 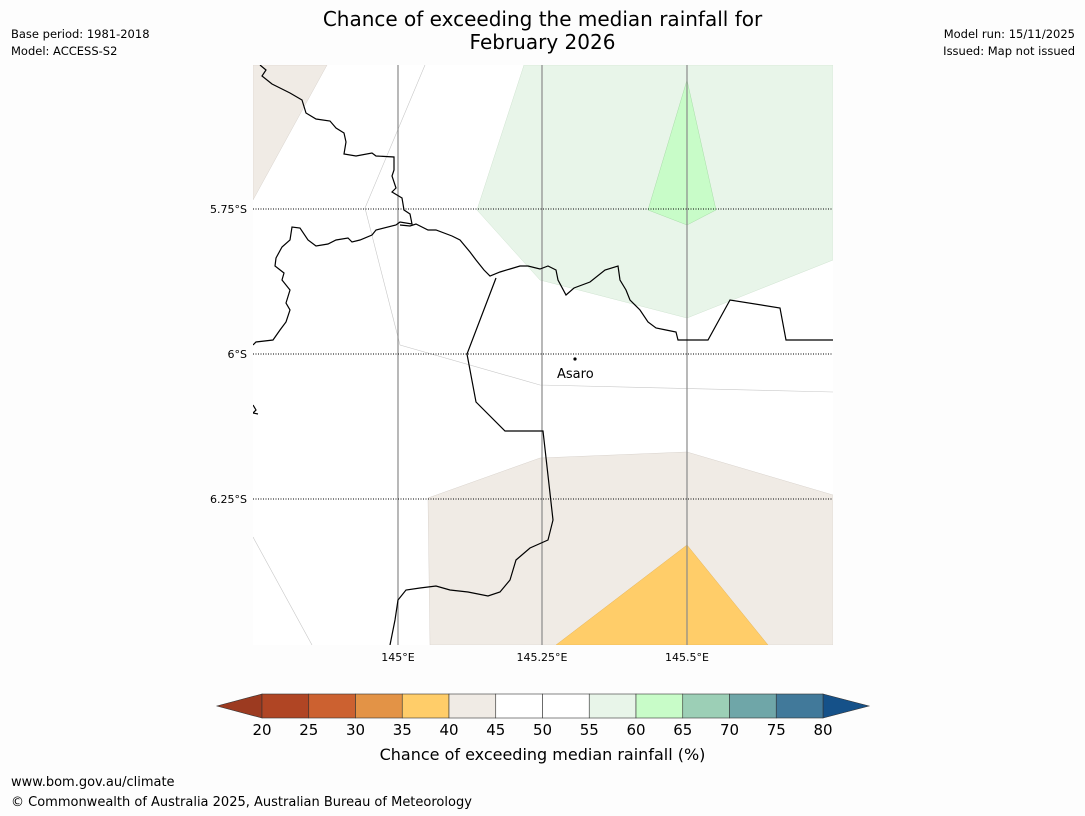 I want to click on colorbar-tick-55: 55, so click(x=589, y=730).